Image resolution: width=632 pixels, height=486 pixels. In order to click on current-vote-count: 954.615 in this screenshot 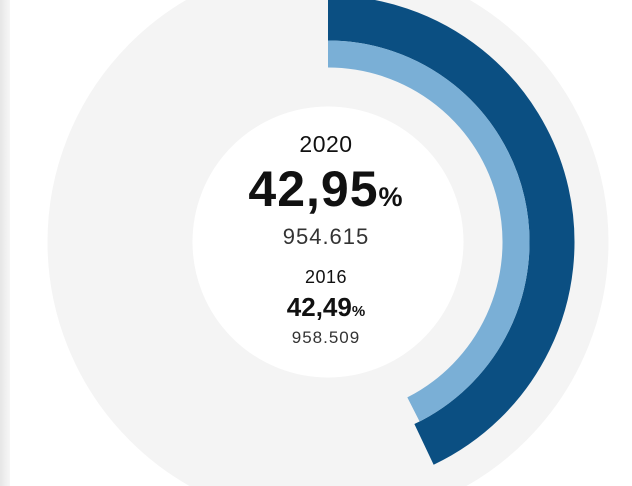, I will do `click(326, 236)`.